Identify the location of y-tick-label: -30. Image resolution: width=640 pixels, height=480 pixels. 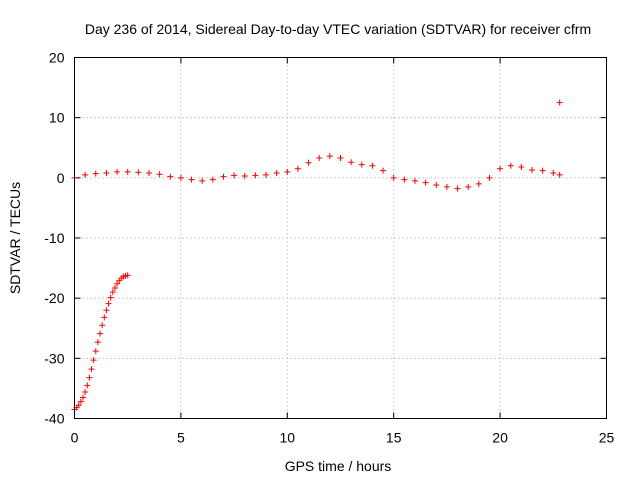
(54, 358).